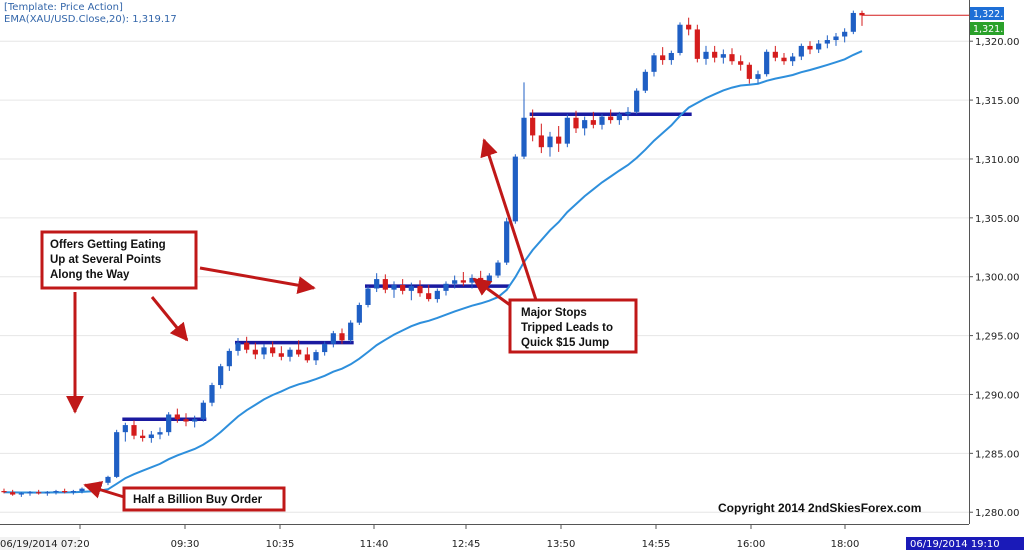 Image resolution: width=1024 pixels, height=558 pixels. Describe the element at coordinates (185, 544) in the screenshot. I see `x-tick-label: 09:30` at that location.